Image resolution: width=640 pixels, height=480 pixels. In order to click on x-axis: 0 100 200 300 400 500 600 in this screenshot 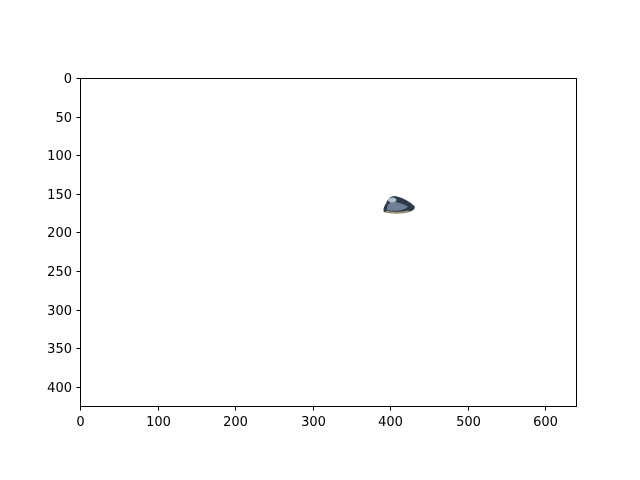, I will do `click(317, 418)`.